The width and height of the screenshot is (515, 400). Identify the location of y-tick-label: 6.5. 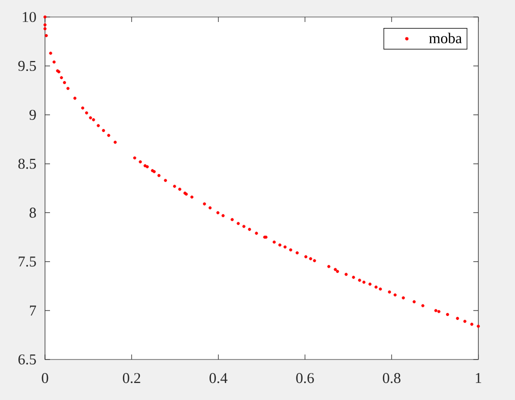
(27, 359).